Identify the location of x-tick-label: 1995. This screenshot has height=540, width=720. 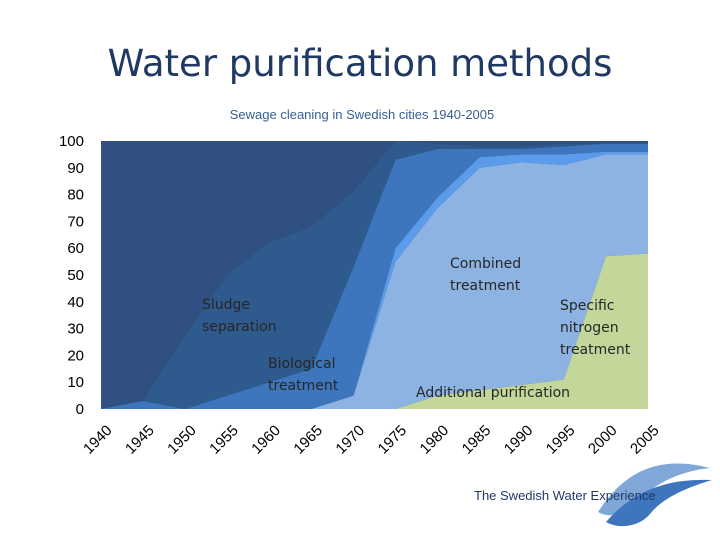
(561, 440).